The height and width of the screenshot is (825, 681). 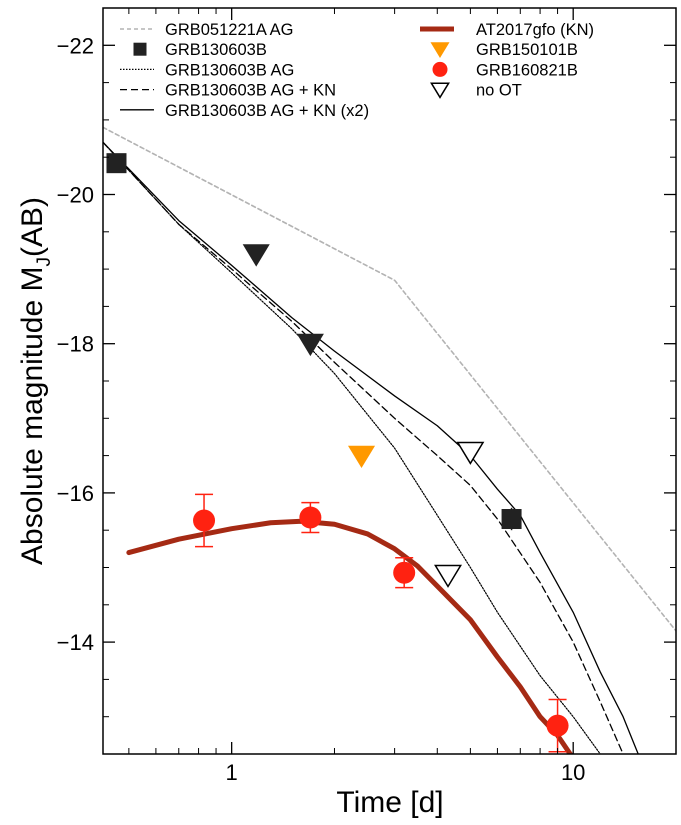 I want to click on legend-item-grb130603b-ag-kn: GRB130603B AG + KN, so click(x=228, y=91).